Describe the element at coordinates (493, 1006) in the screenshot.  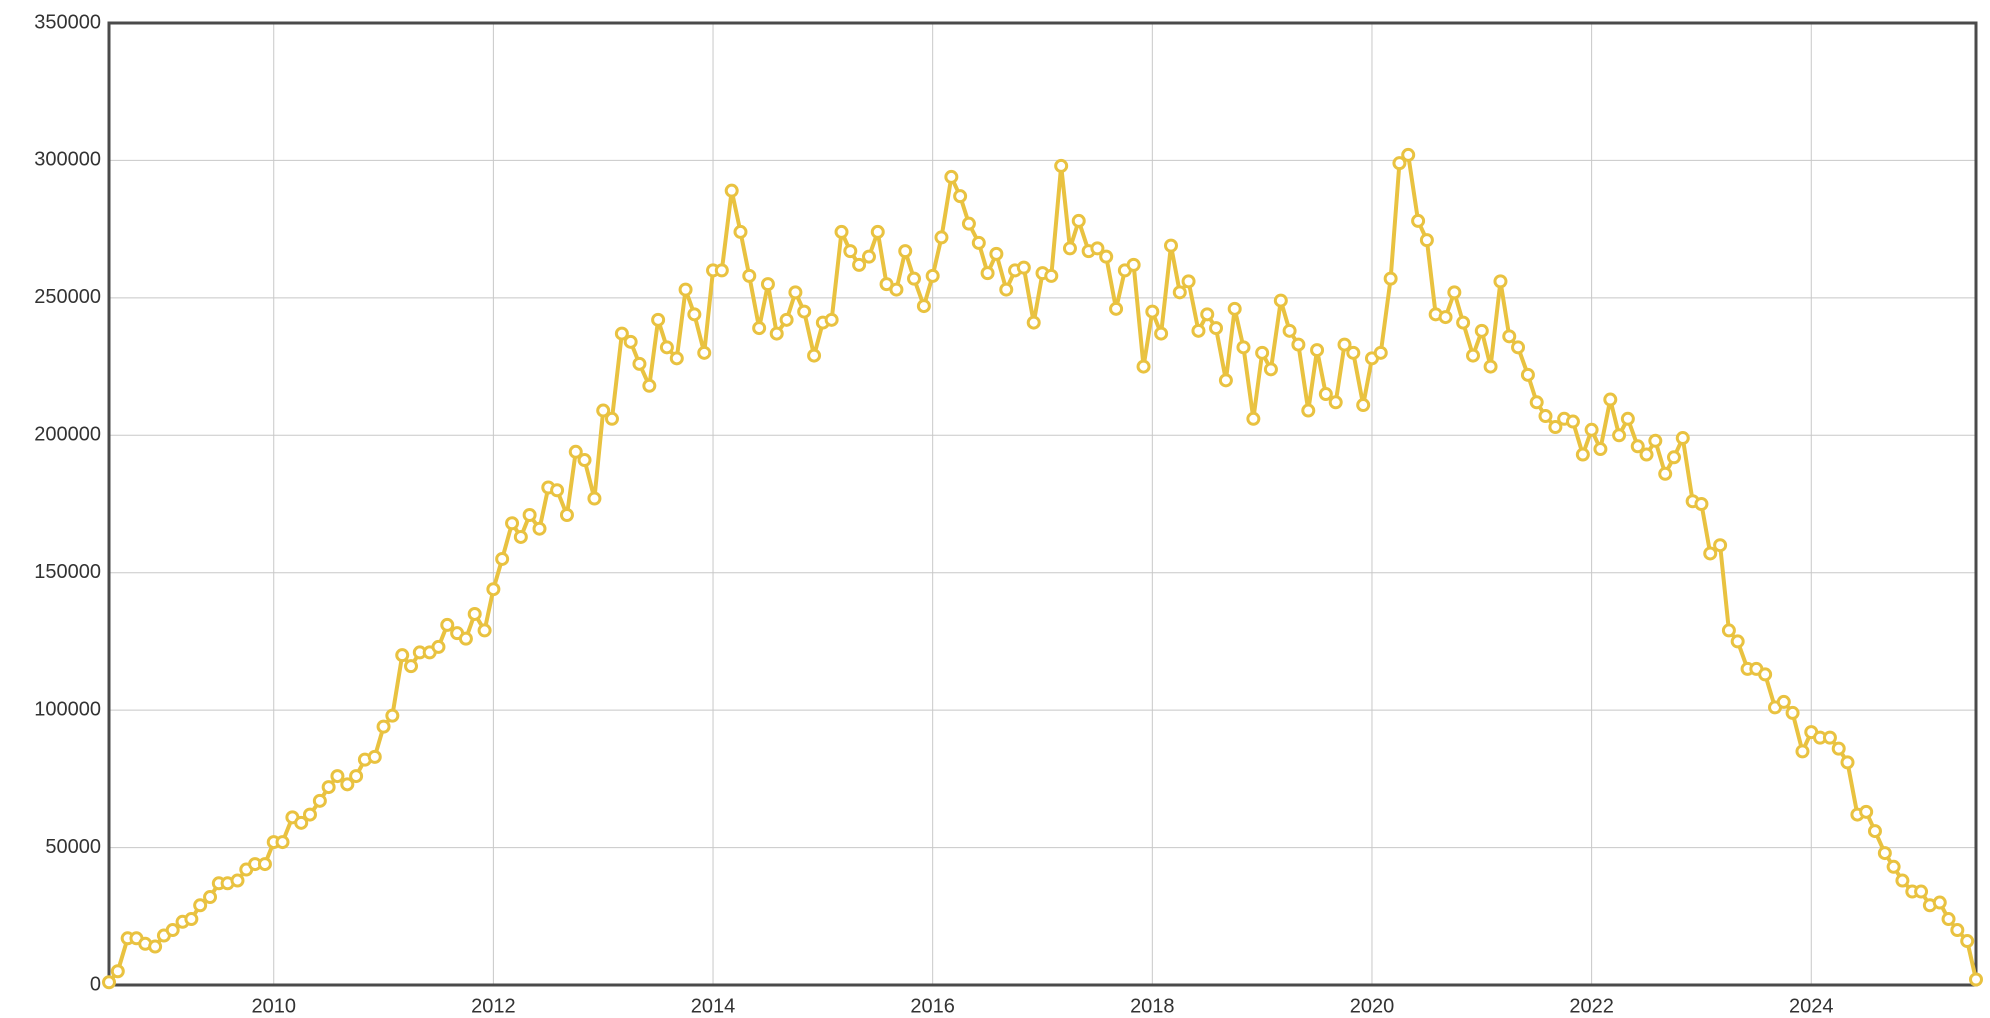
I see `x-tick-label: 2012` at that location.